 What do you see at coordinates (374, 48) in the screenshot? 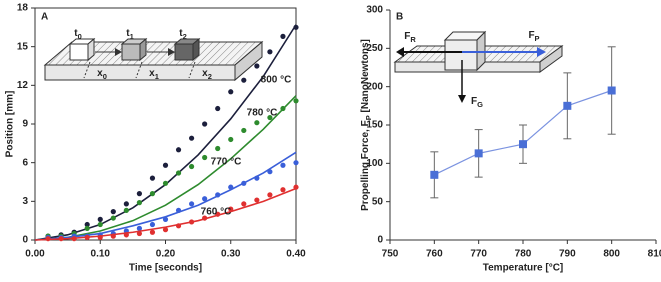
I see `y-tick-label: 250` at bounding box center [374, 48].